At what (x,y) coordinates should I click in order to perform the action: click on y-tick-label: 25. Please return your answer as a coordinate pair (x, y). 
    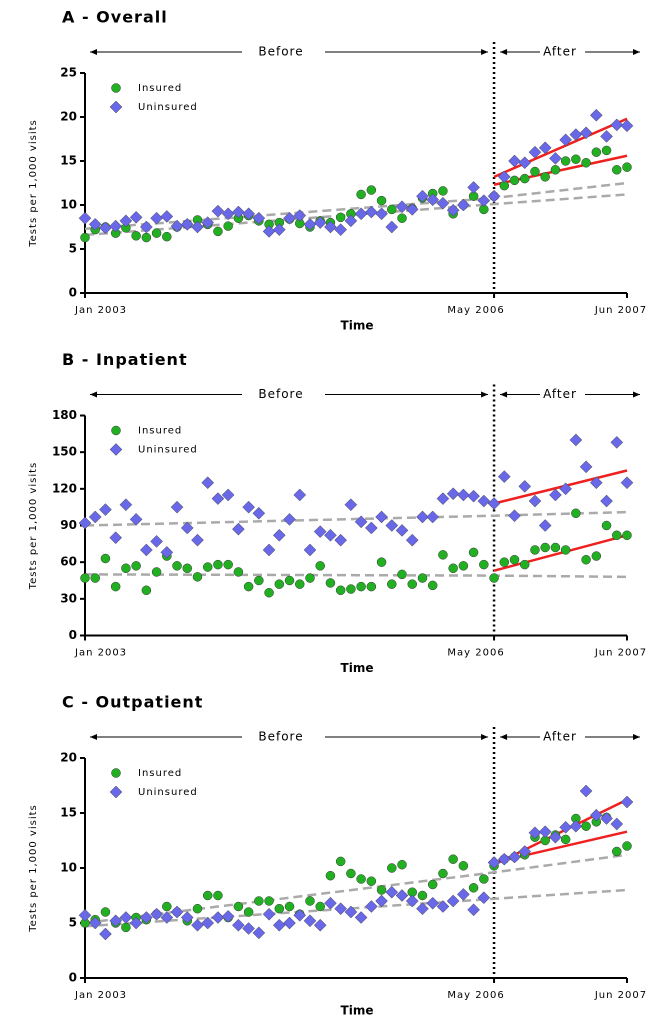
    Looking at the image, I should click on (68, 73).